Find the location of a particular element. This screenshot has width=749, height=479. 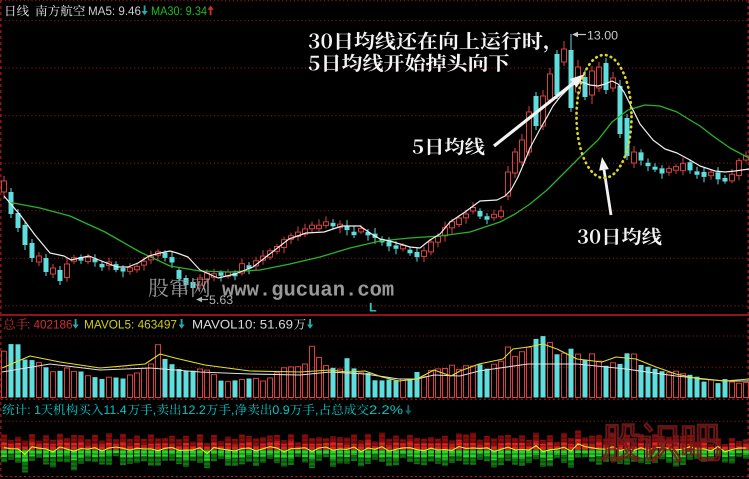

svg-text:: 1: : 1 is located at coordinates (34, 410).